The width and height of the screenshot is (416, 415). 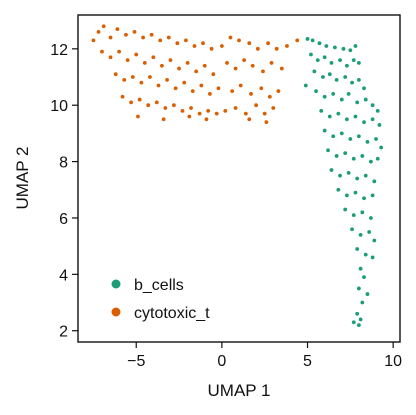 I want to click on legend-label-b-cells: b_cells, so click(x=159, y=285).